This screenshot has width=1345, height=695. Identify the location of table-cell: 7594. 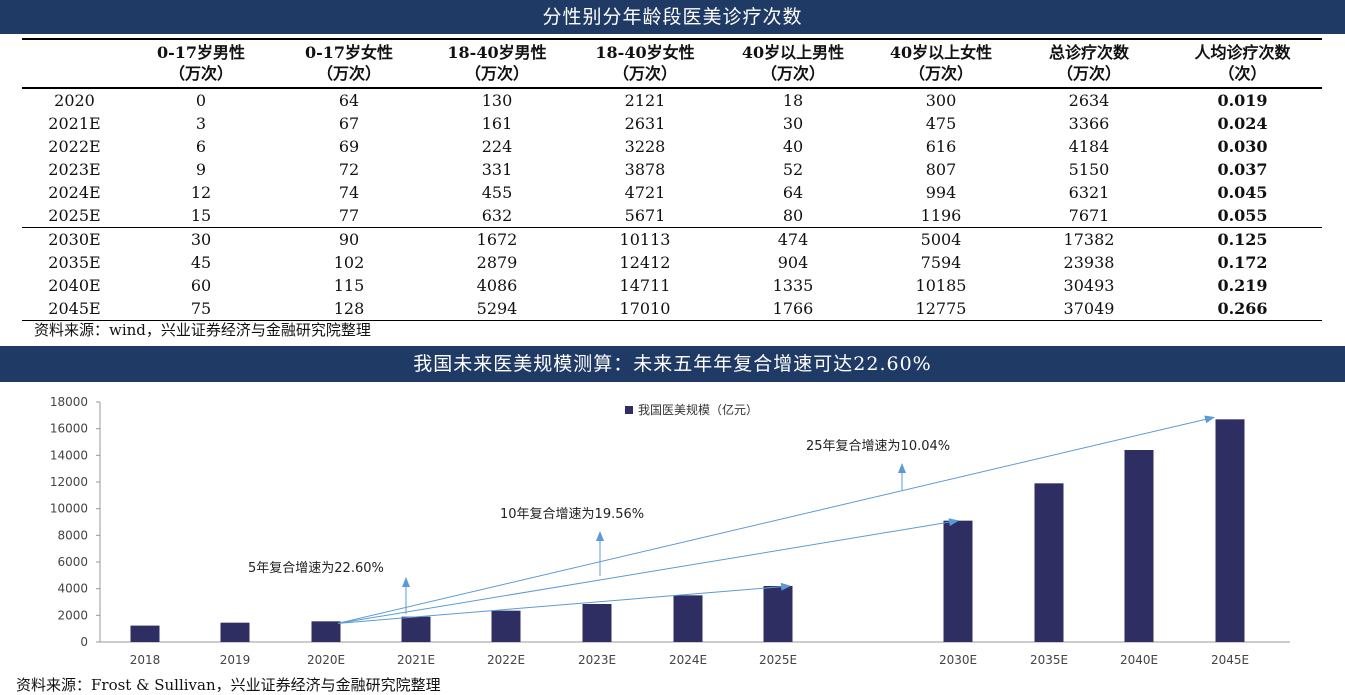
(941, 262).